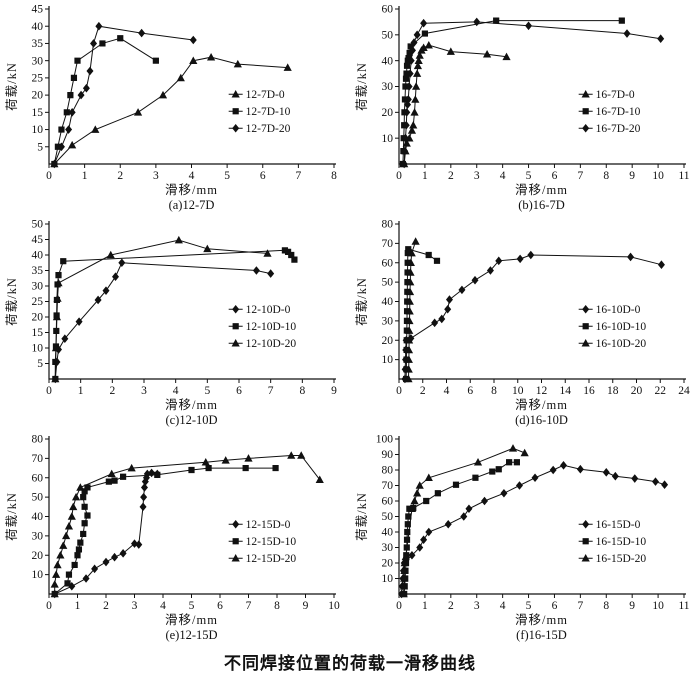  What do you see at coordinates (541, 635) in the screenshot?
I see `subplot-caption: (f)16-15D` at bounding box center [541, 635].